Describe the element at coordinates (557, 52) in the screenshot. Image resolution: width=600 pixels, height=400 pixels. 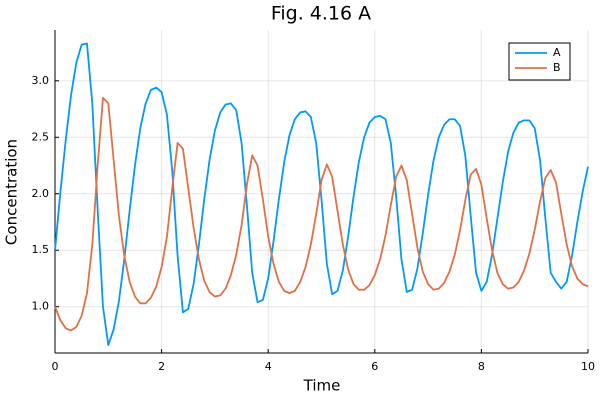
I see `legend-label: A` at that location.